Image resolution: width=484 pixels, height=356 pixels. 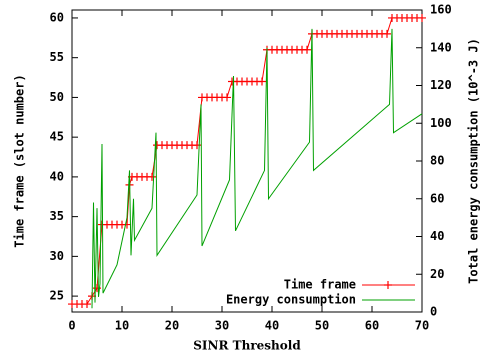 What do you see at coordinates (57, 216) in the screenshot?
I see `y-tick-label: 35` at bounding box center [57, 216].